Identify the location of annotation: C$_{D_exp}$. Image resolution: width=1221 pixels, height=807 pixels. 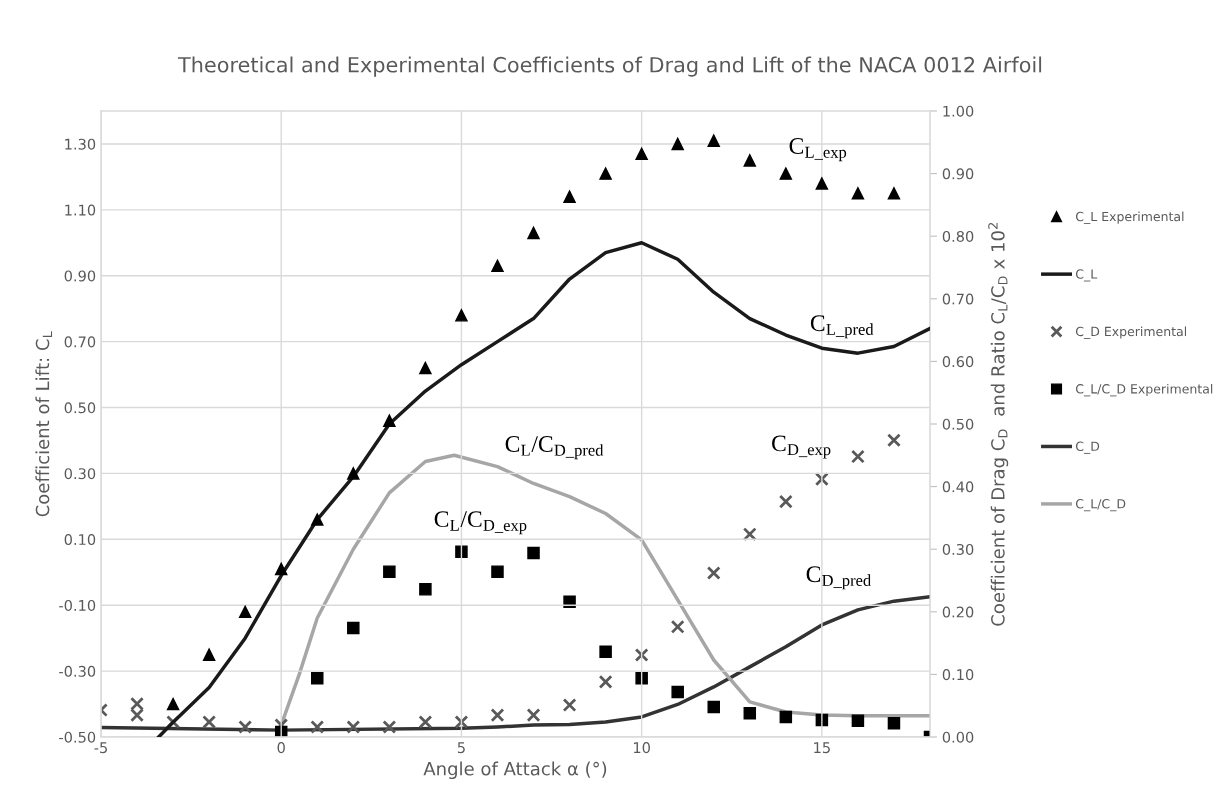
(801, 447).